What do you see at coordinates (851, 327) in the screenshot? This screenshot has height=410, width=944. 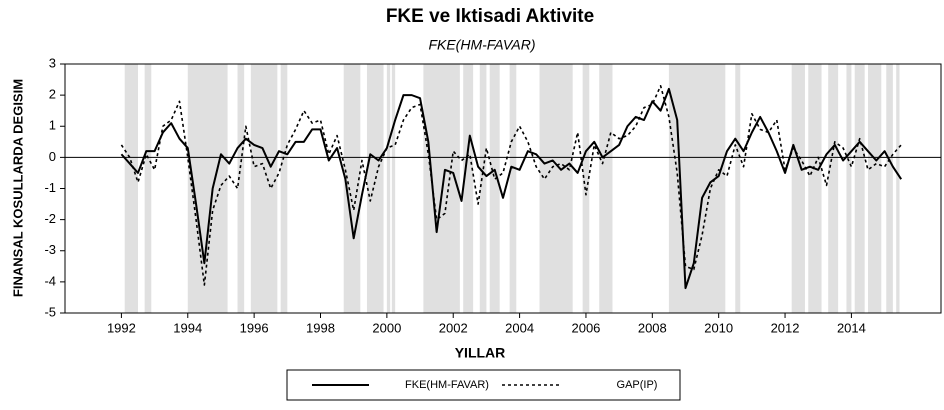 I see `x-tick-label: 2014` at bounding box center [851, 327].